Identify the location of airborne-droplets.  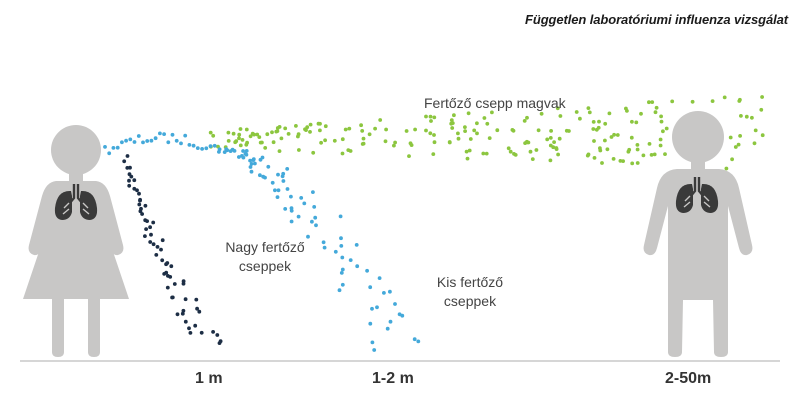
(486, 133).